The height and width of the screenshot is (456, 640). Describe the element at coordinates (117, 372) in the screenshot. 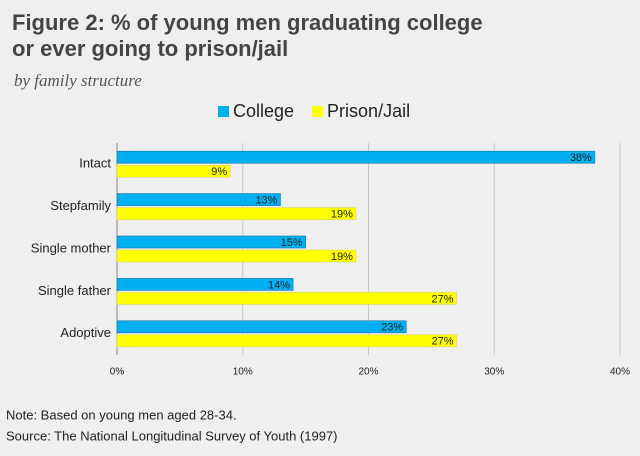

I see `x-tick-label: 0%` at that location.